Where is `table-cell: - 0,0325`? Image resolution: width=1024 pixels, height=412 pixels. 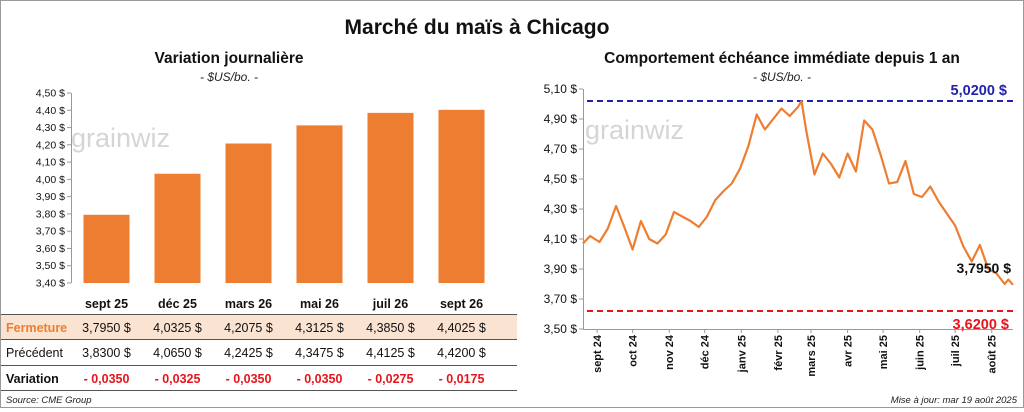
table-cell: - 0,0325 is located at coordinates (178, 379).